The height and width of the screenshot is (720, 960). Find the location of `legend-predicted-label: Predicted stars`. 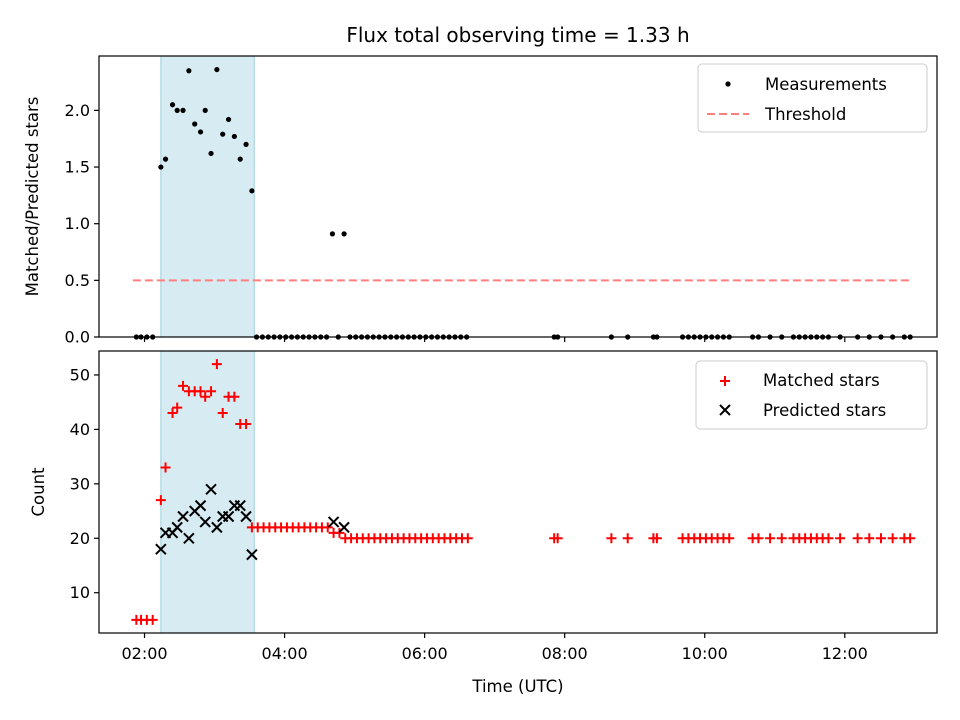

legend-predicted-label: Predicted stars is located at coordinates (824, 410).